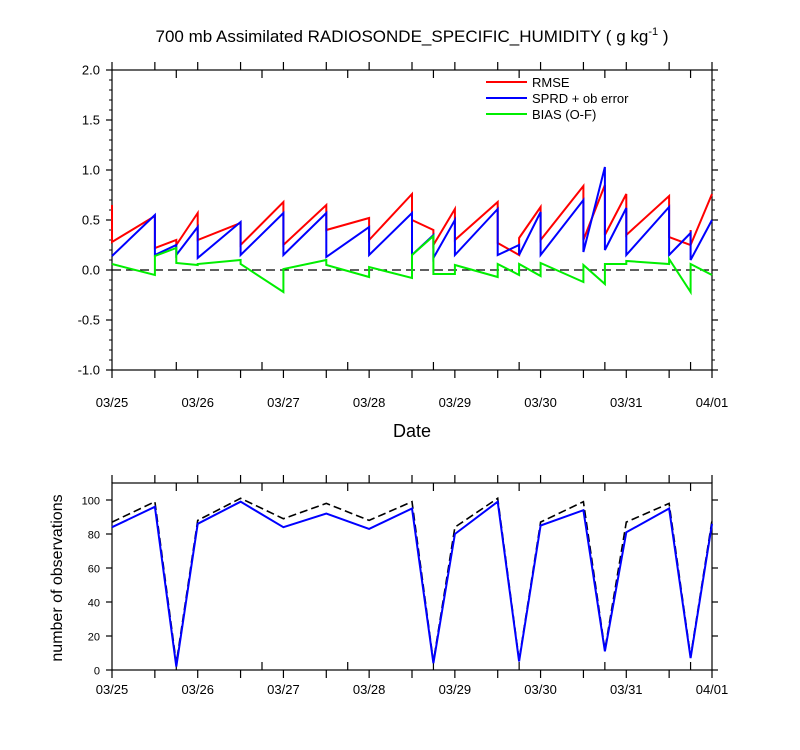  I want to click on x-tick-label-1-7: 04/01, so click(712, 689).